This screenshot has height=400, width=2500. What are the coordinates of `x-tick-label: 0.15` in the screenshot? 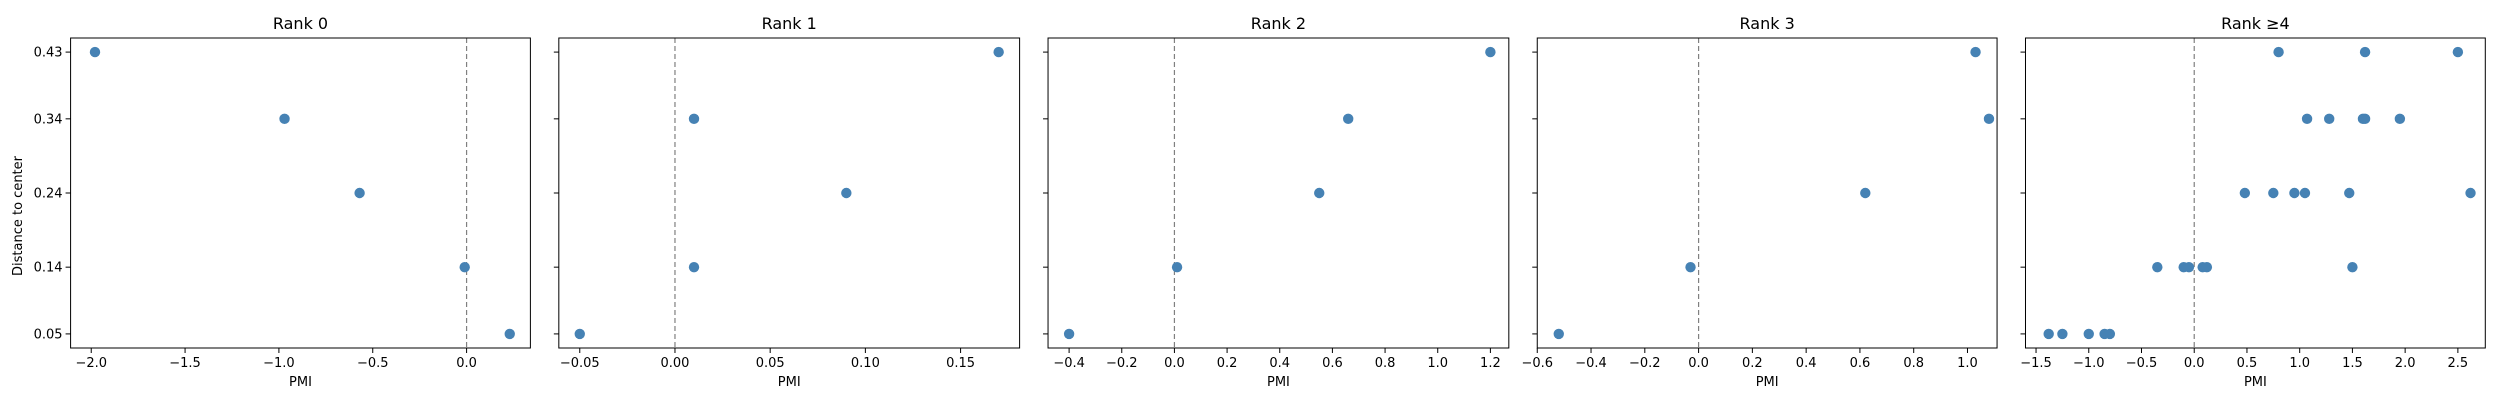 It's located at (960, 363).